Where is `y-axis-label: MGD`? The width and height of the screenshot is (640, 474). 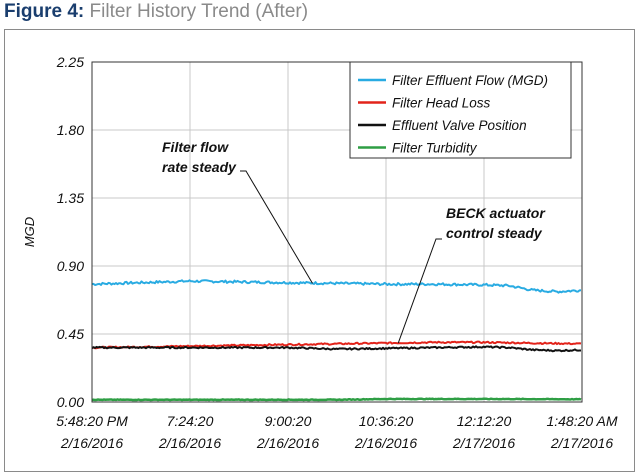
y-axis-label: MGD is located at coordinates (29, 232).